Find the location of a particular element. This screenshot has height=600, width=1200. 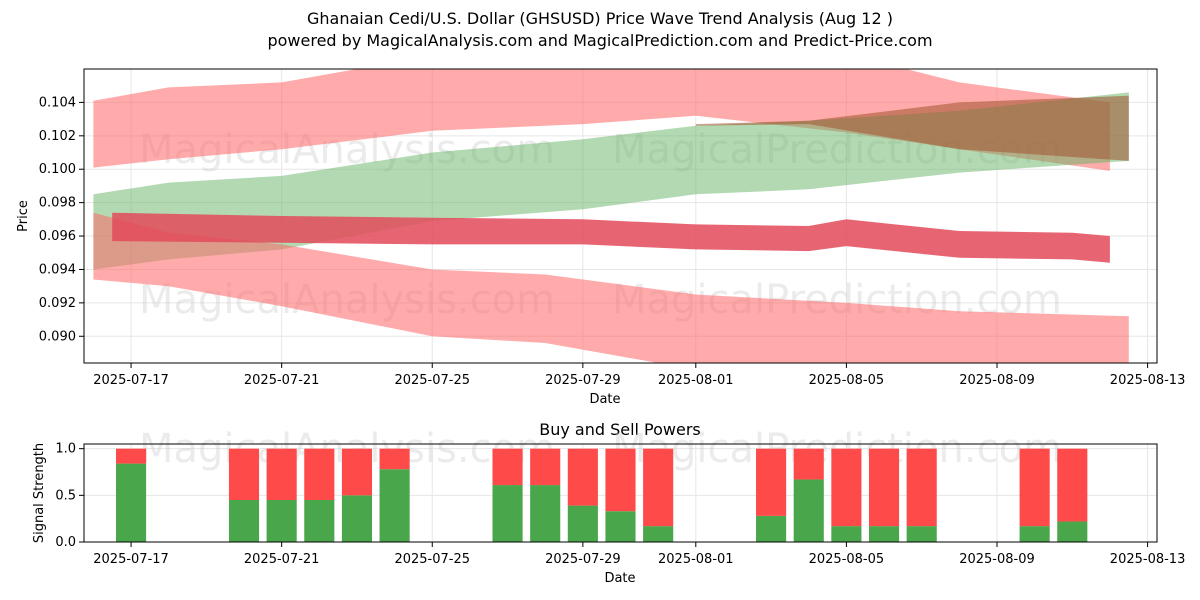

bottom-ytick-label: 1.0 is located at coordinates (65, 449).